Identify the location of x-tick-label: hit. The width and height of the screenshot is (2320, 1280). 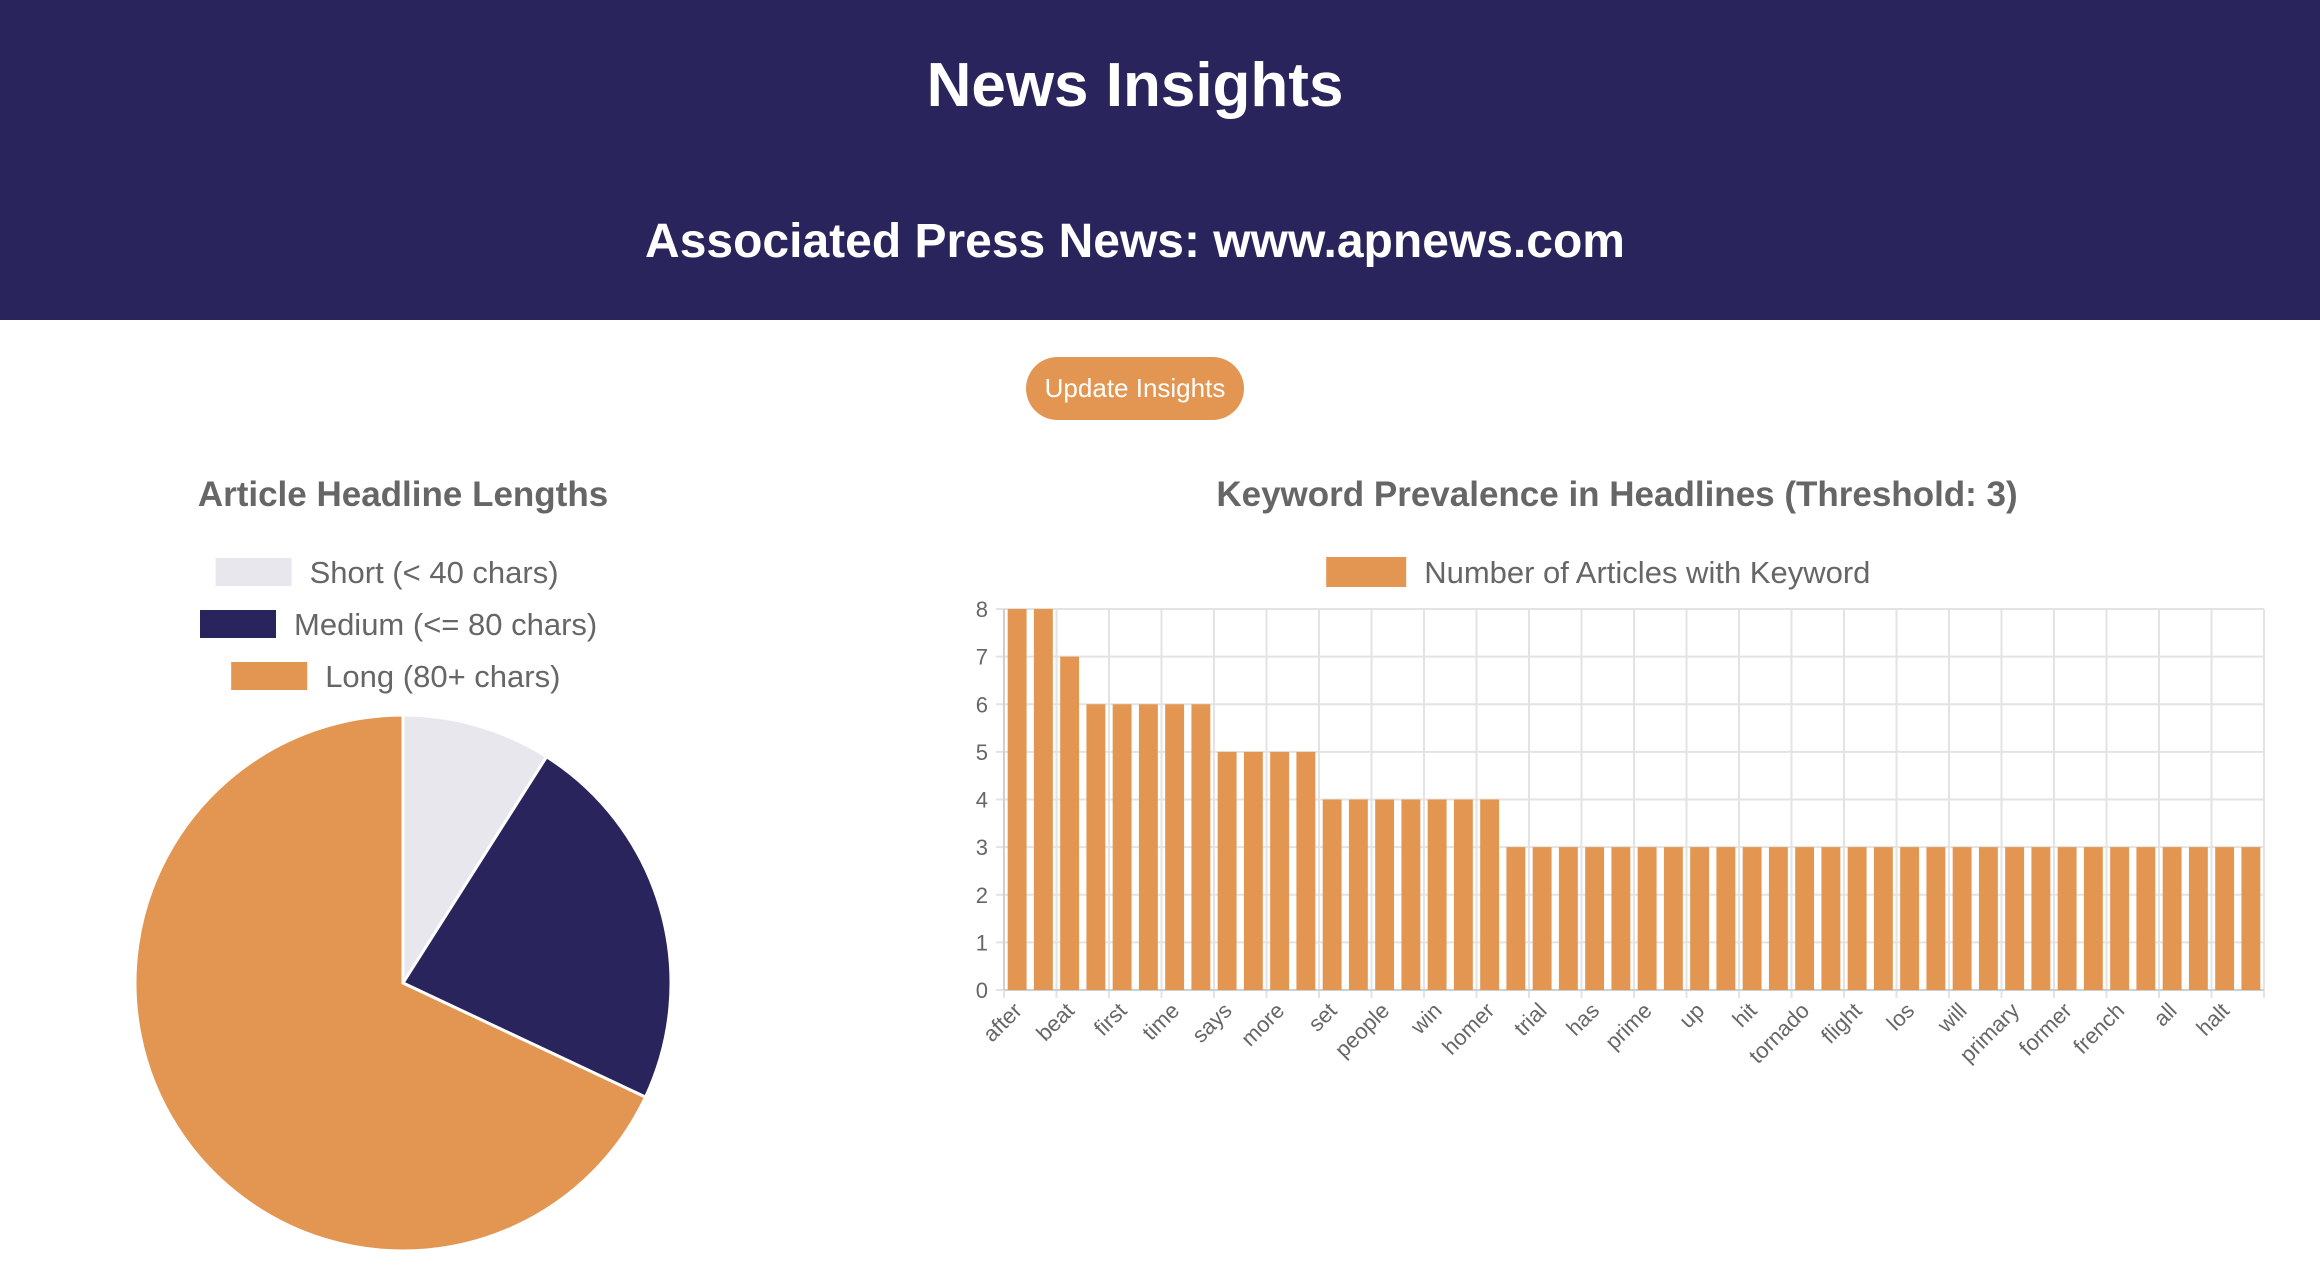
(1745, 1015).